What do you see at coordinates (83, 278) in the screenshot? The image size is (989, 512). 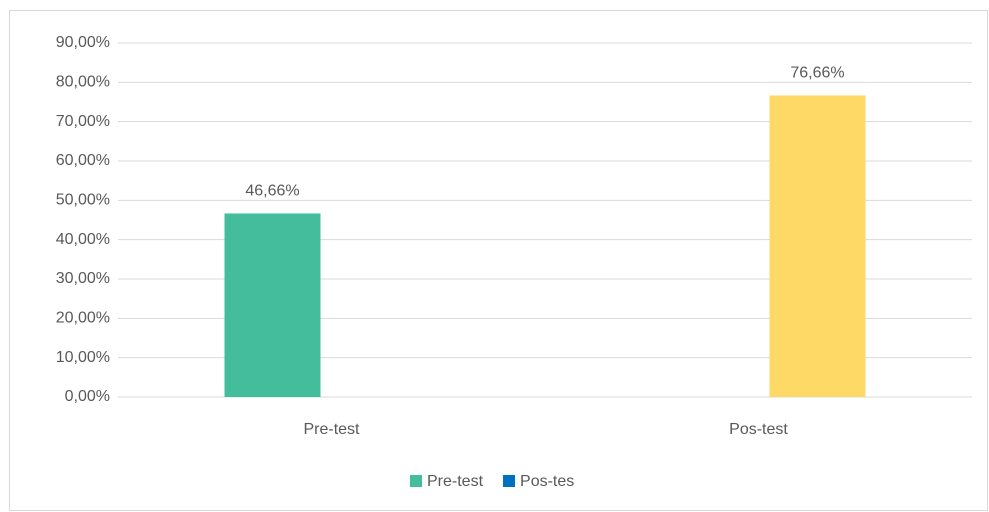 I see `y-tick-label: 30,00%` at bounding box center [83, 278].